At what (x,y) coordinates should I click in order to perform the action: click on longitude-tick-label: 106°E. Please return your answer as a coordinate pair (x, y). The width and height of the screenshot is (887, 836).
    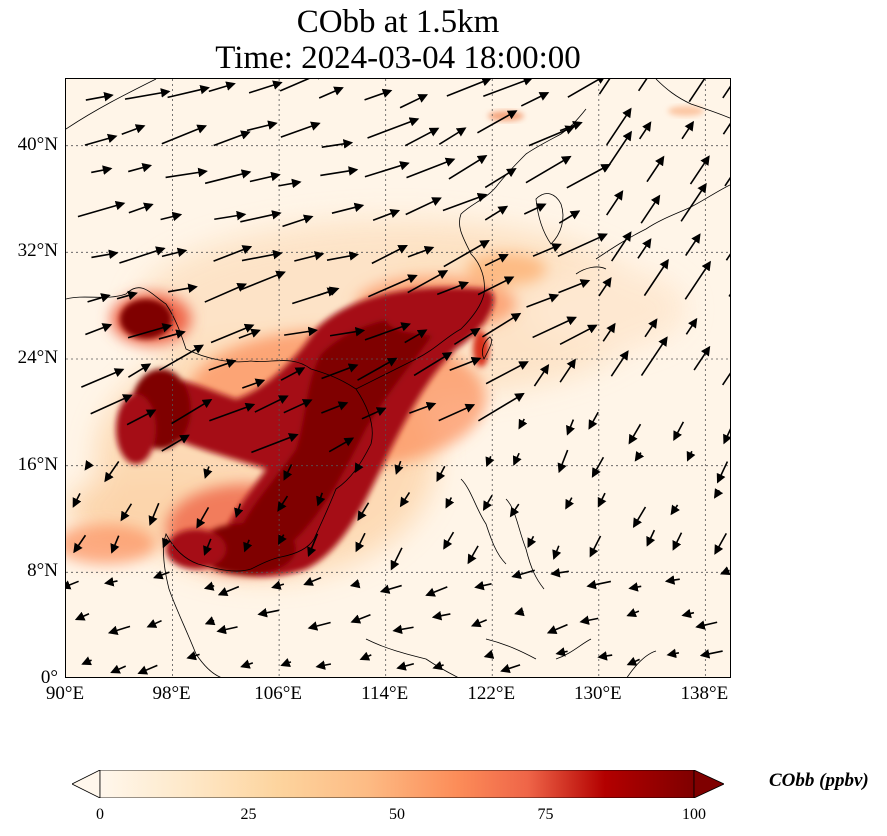
    Looking at the image, I should click on (278, 693).